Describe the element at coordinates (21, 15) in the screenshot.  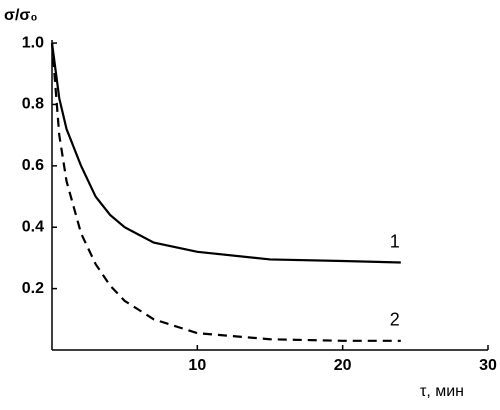
I see `y-axis-label: σ/σ₀` at that location.